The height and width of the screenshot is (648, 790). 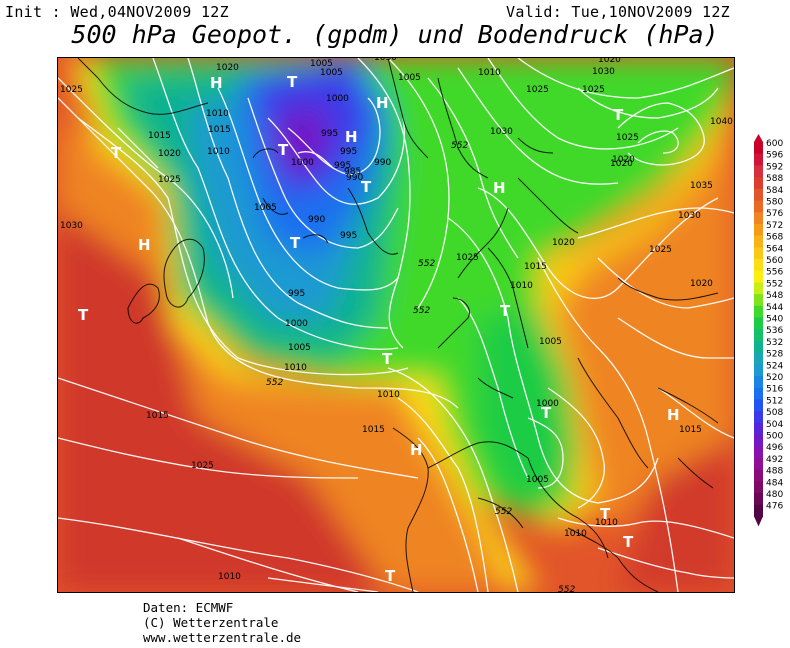 I want to click on scale-tick-label: 492, so click(x=774, y=460).